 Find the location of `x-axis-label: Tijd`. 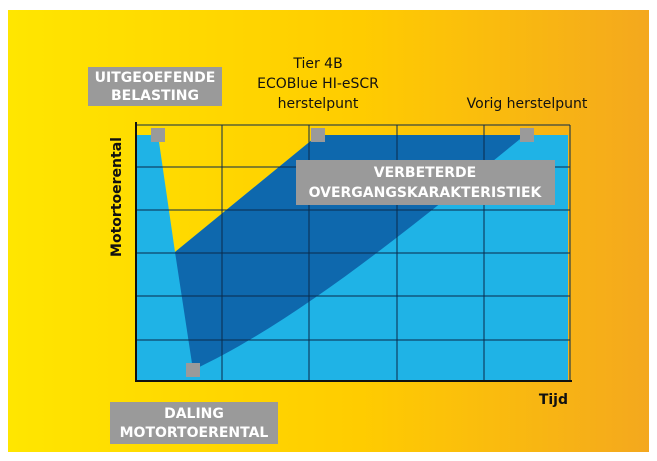

x-axis-label: Tijd is located at coordinates (553, 400).